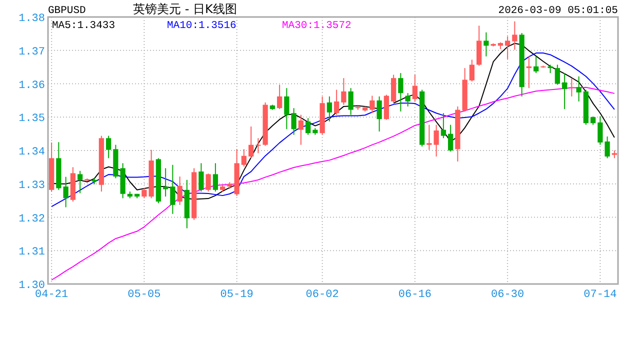  Describe the element at coordinates (237, 295) in the screenshot. I see `x-tick-label: 05-19` at that location.